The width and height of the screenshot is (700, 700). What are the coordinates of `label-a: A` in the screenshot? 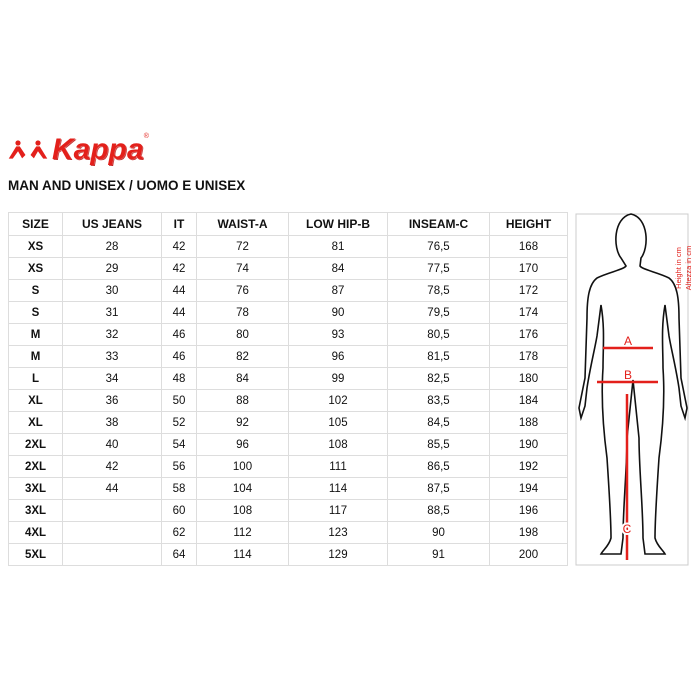 It's located at (628, 341).